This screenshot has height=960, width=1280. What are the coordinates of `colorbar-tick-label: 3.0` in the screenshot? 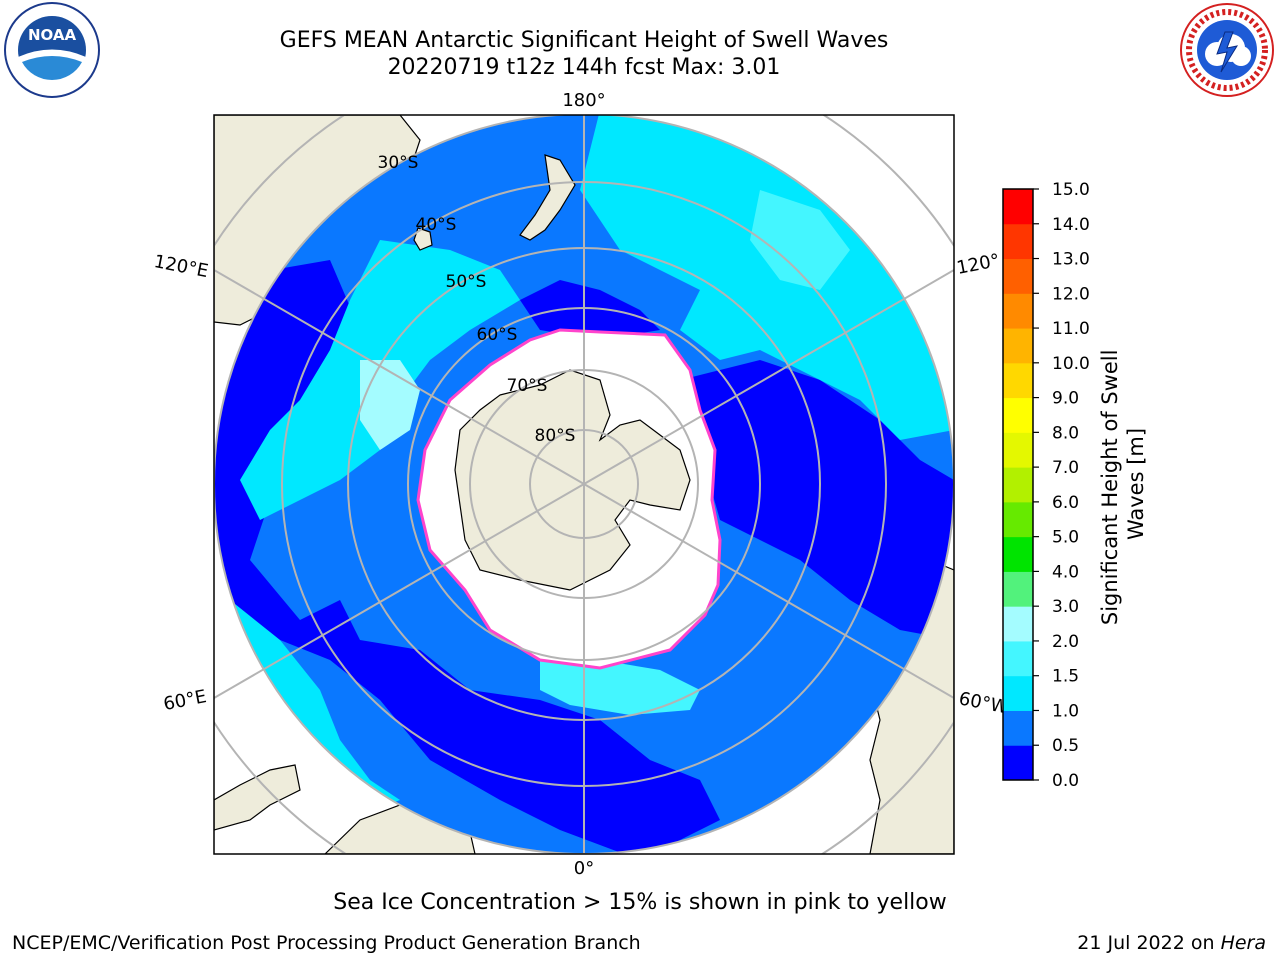 It's located at (1065, 607).